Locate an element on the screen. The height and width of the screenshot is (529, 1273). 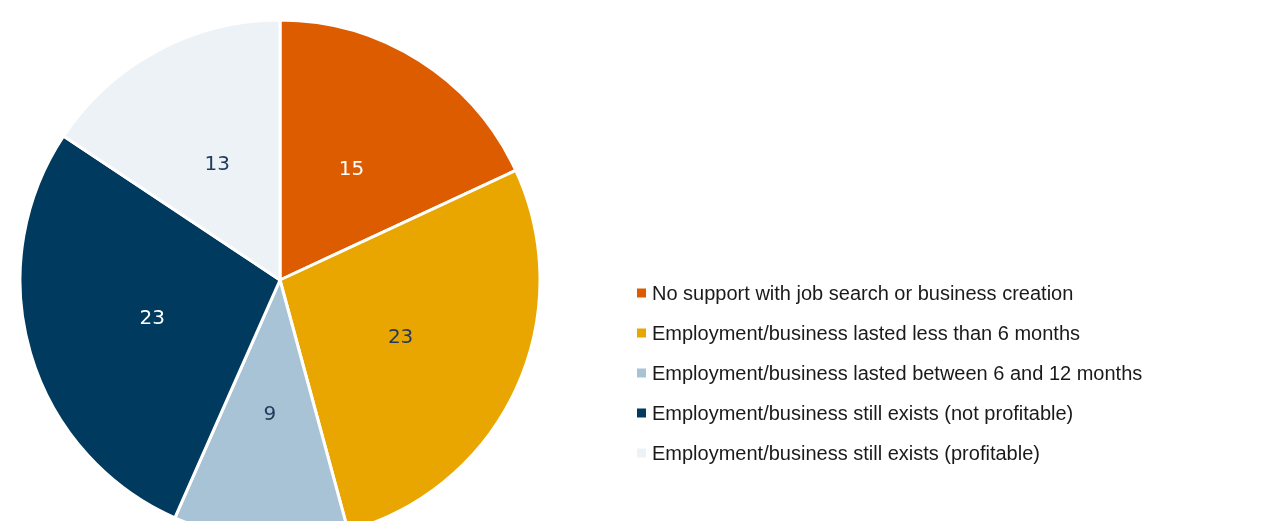
legend-label: No support with job search or business creation is located at coordinates (863, 293).